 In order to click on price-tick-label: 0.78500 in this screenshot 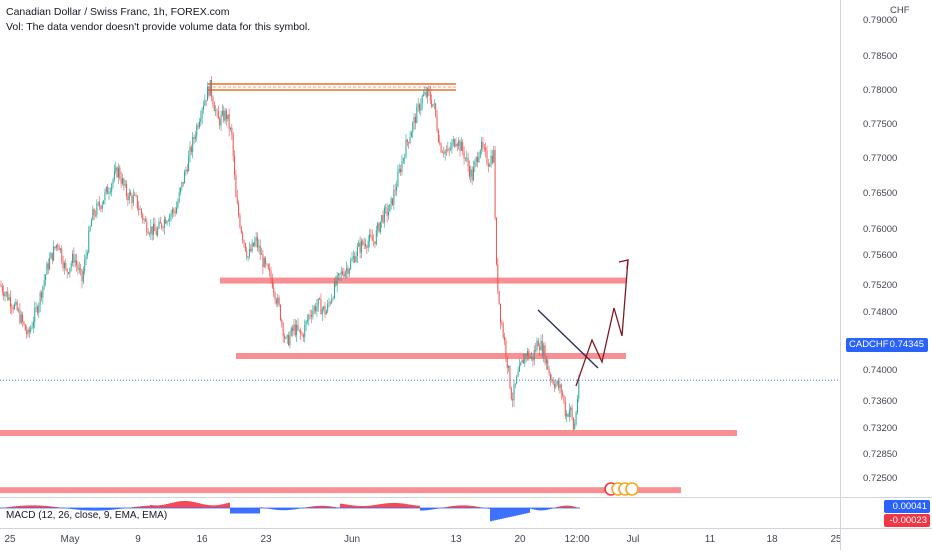, I will do `click(880, 56)`.